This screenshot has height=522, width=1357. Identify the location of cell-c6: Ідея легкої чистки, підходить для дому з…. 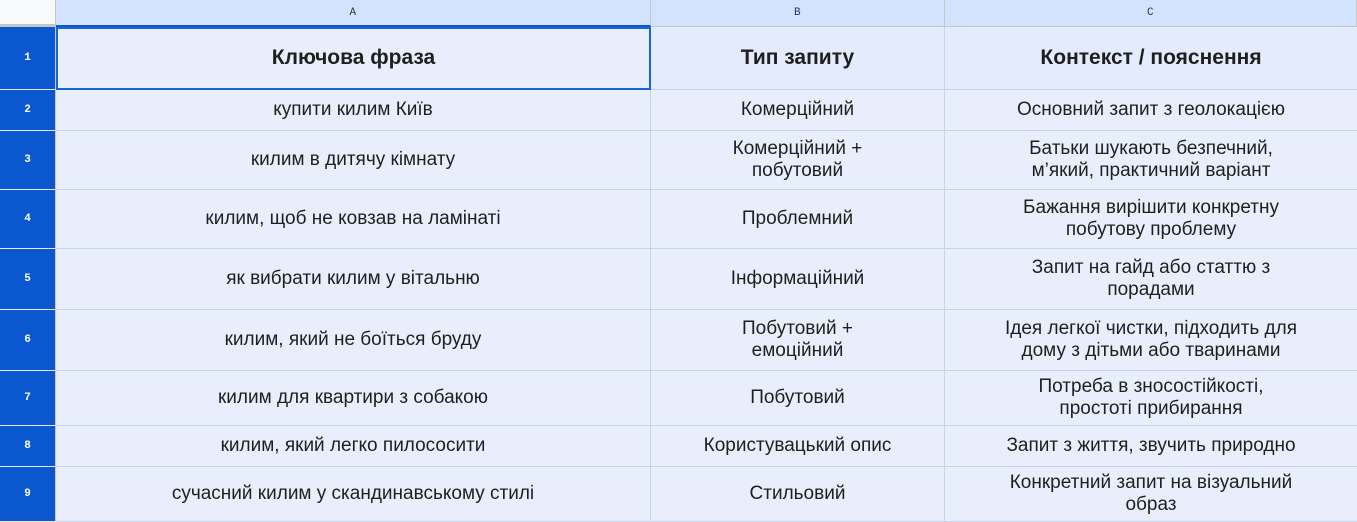
(1151, 340).